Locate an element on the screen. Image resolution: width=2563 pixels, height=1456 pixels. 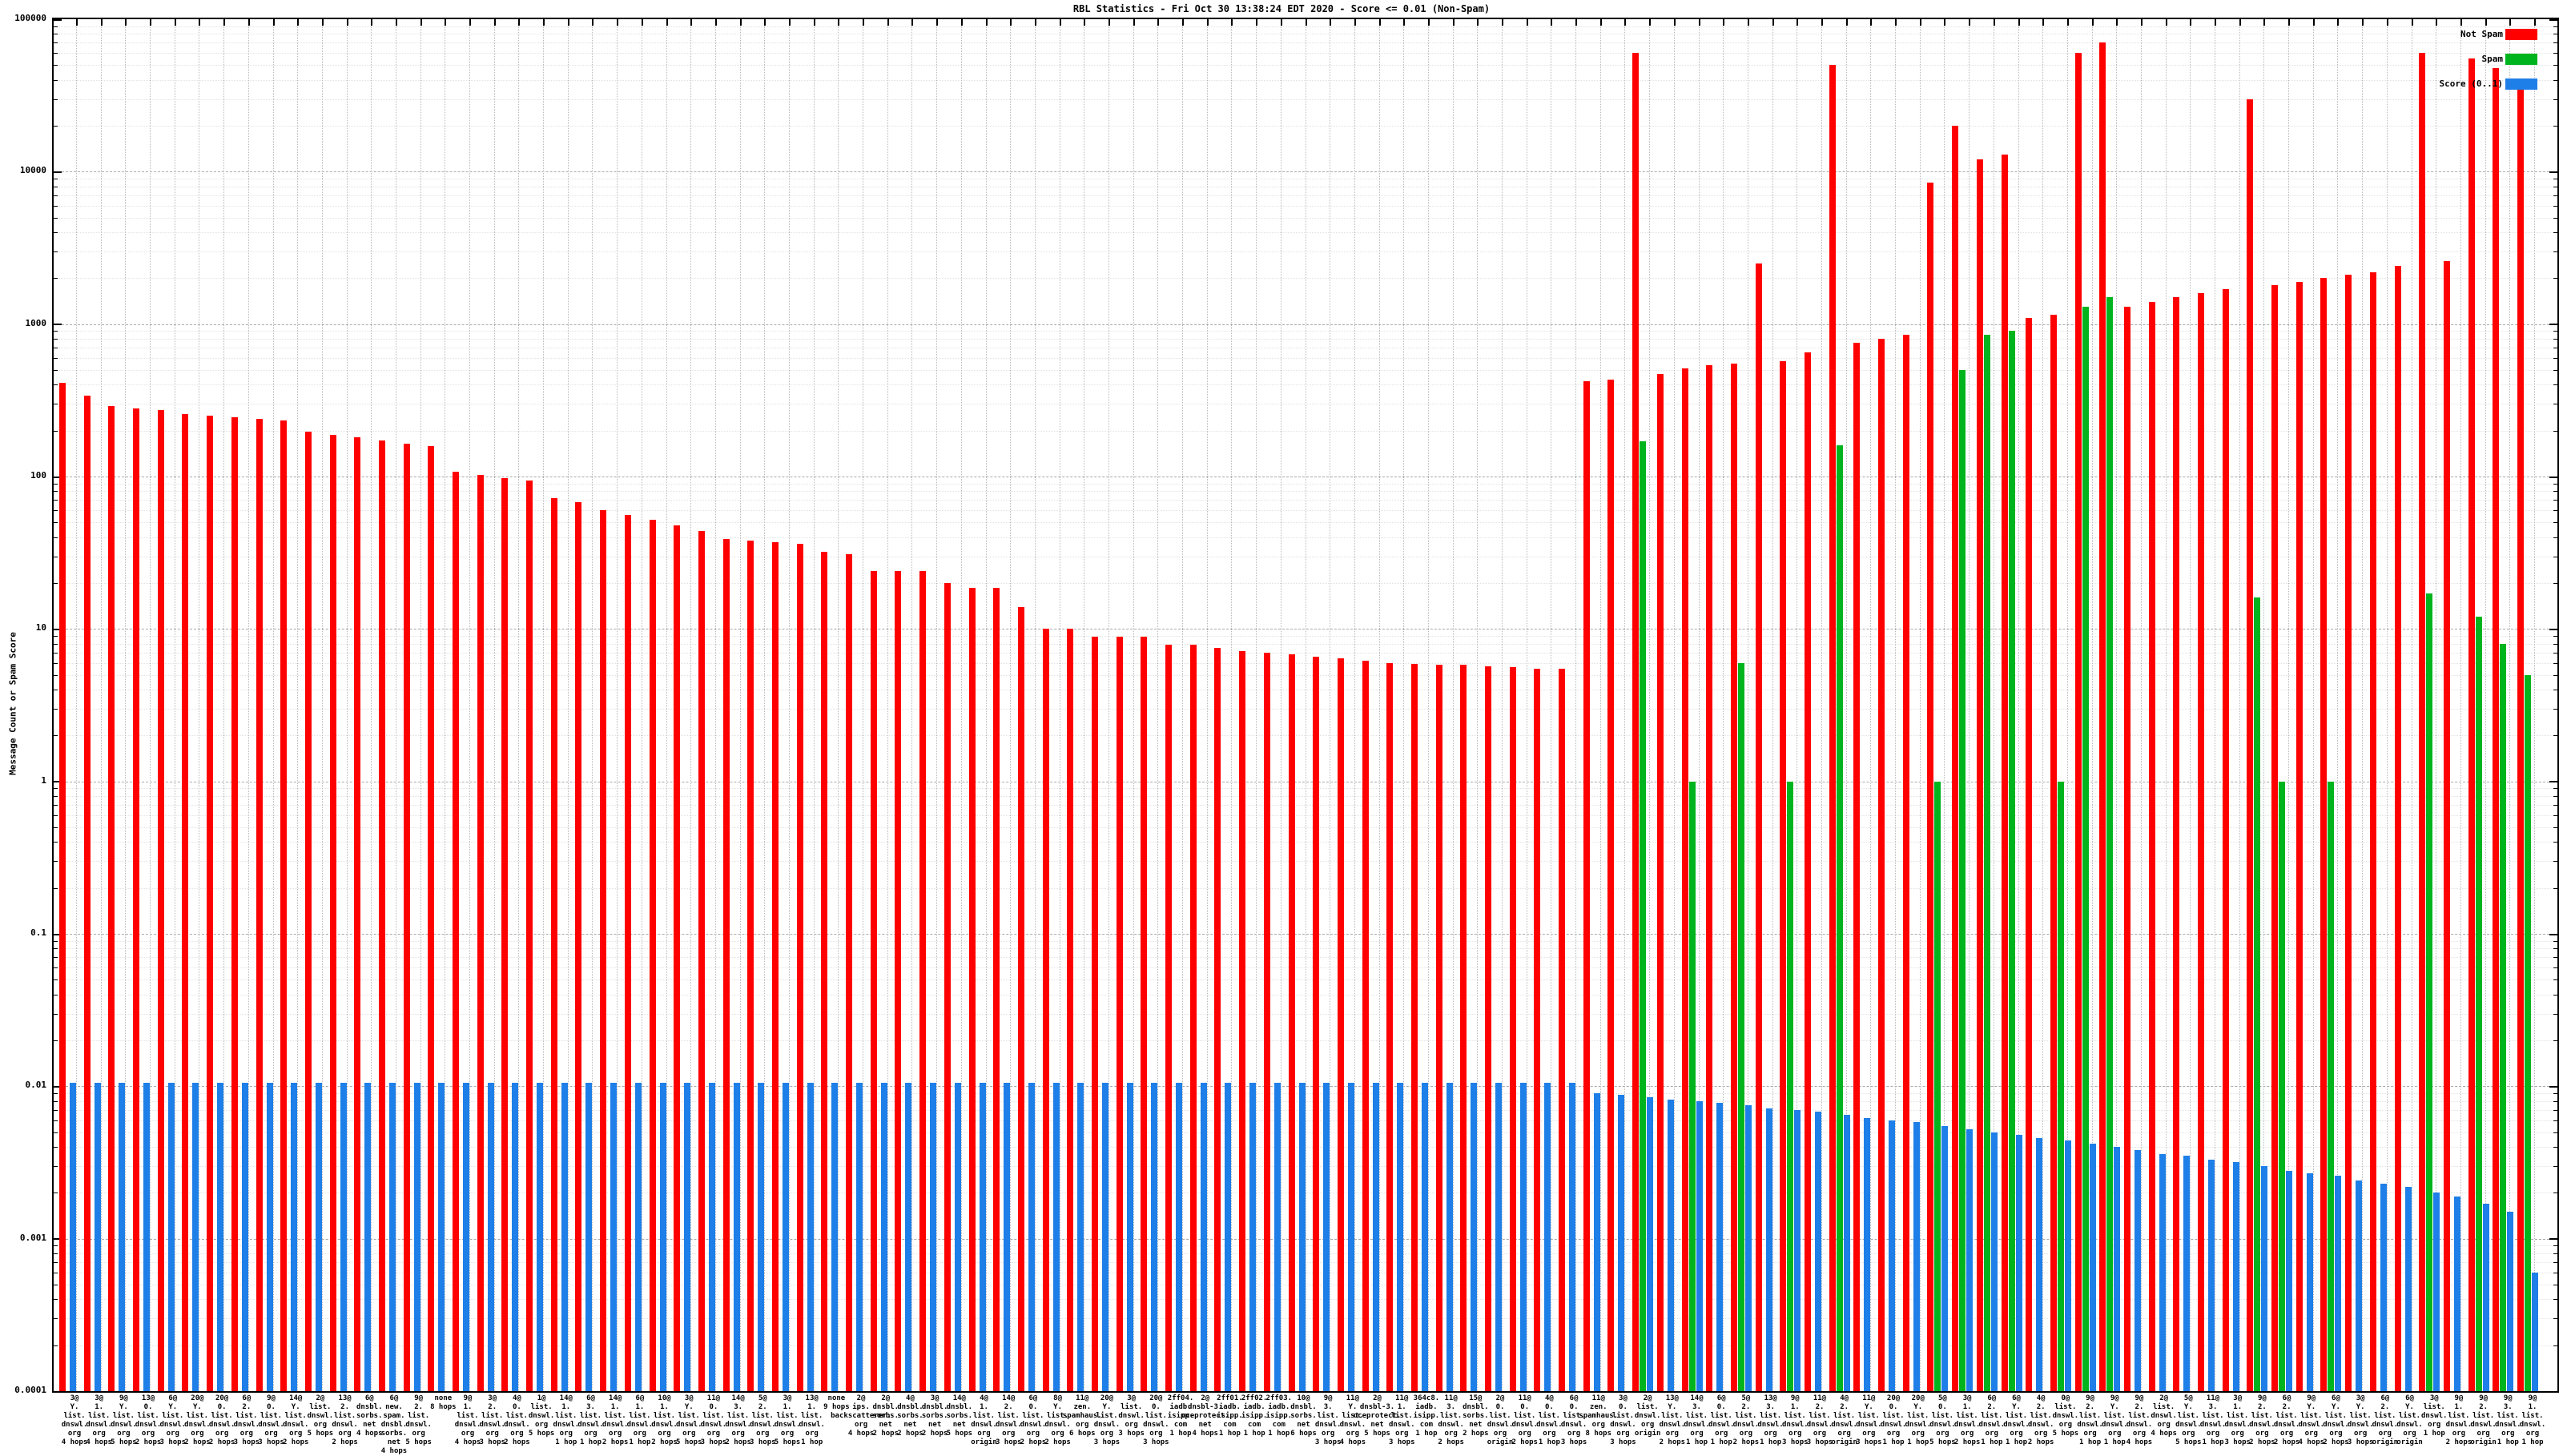
x-category-label-line: 9@ is located at coordinates (1328, 1398).